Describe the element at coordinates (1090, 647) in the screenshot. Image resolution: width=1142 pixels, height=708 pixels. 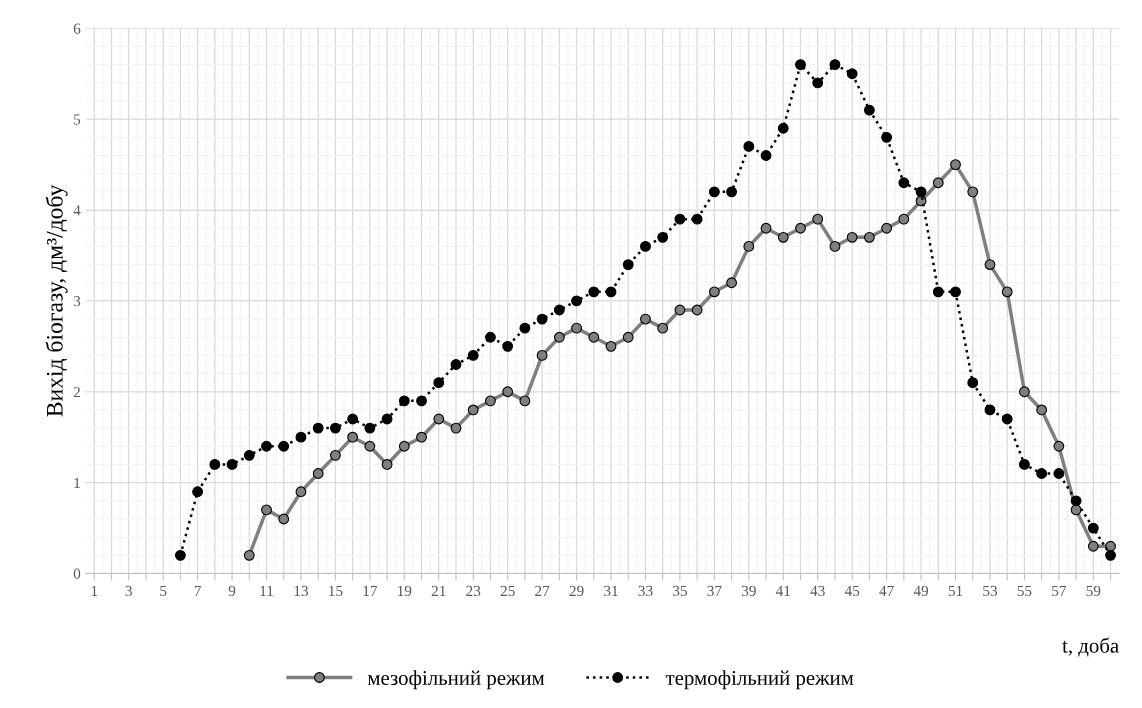
I see `x-axis-title: t, доба` at that location.